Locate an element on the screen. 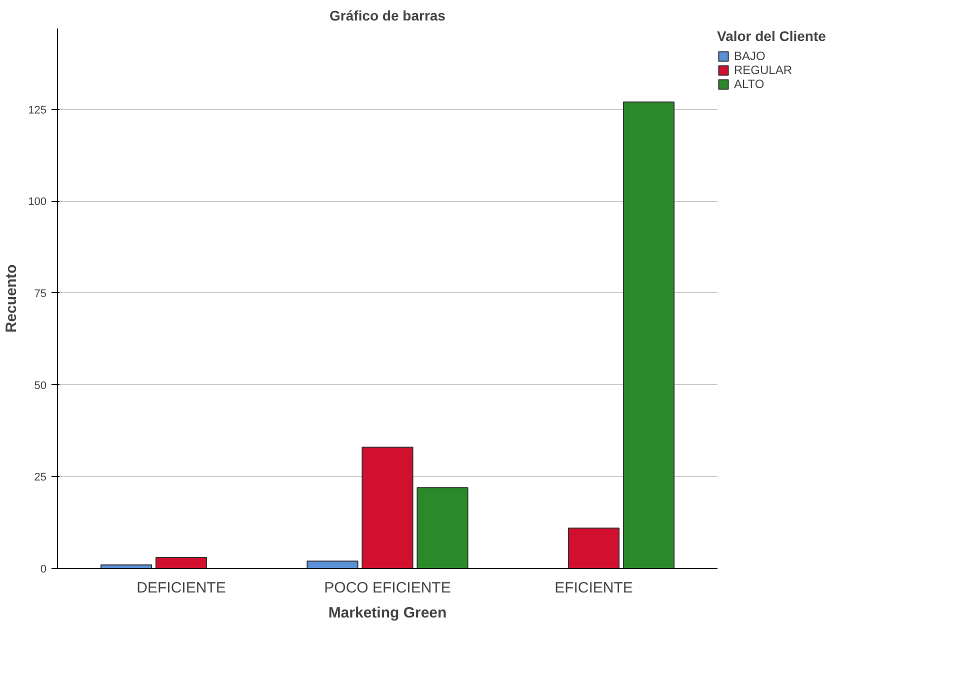  x-tick-label: DEFICIENTE is located at coordinates (181, 588).